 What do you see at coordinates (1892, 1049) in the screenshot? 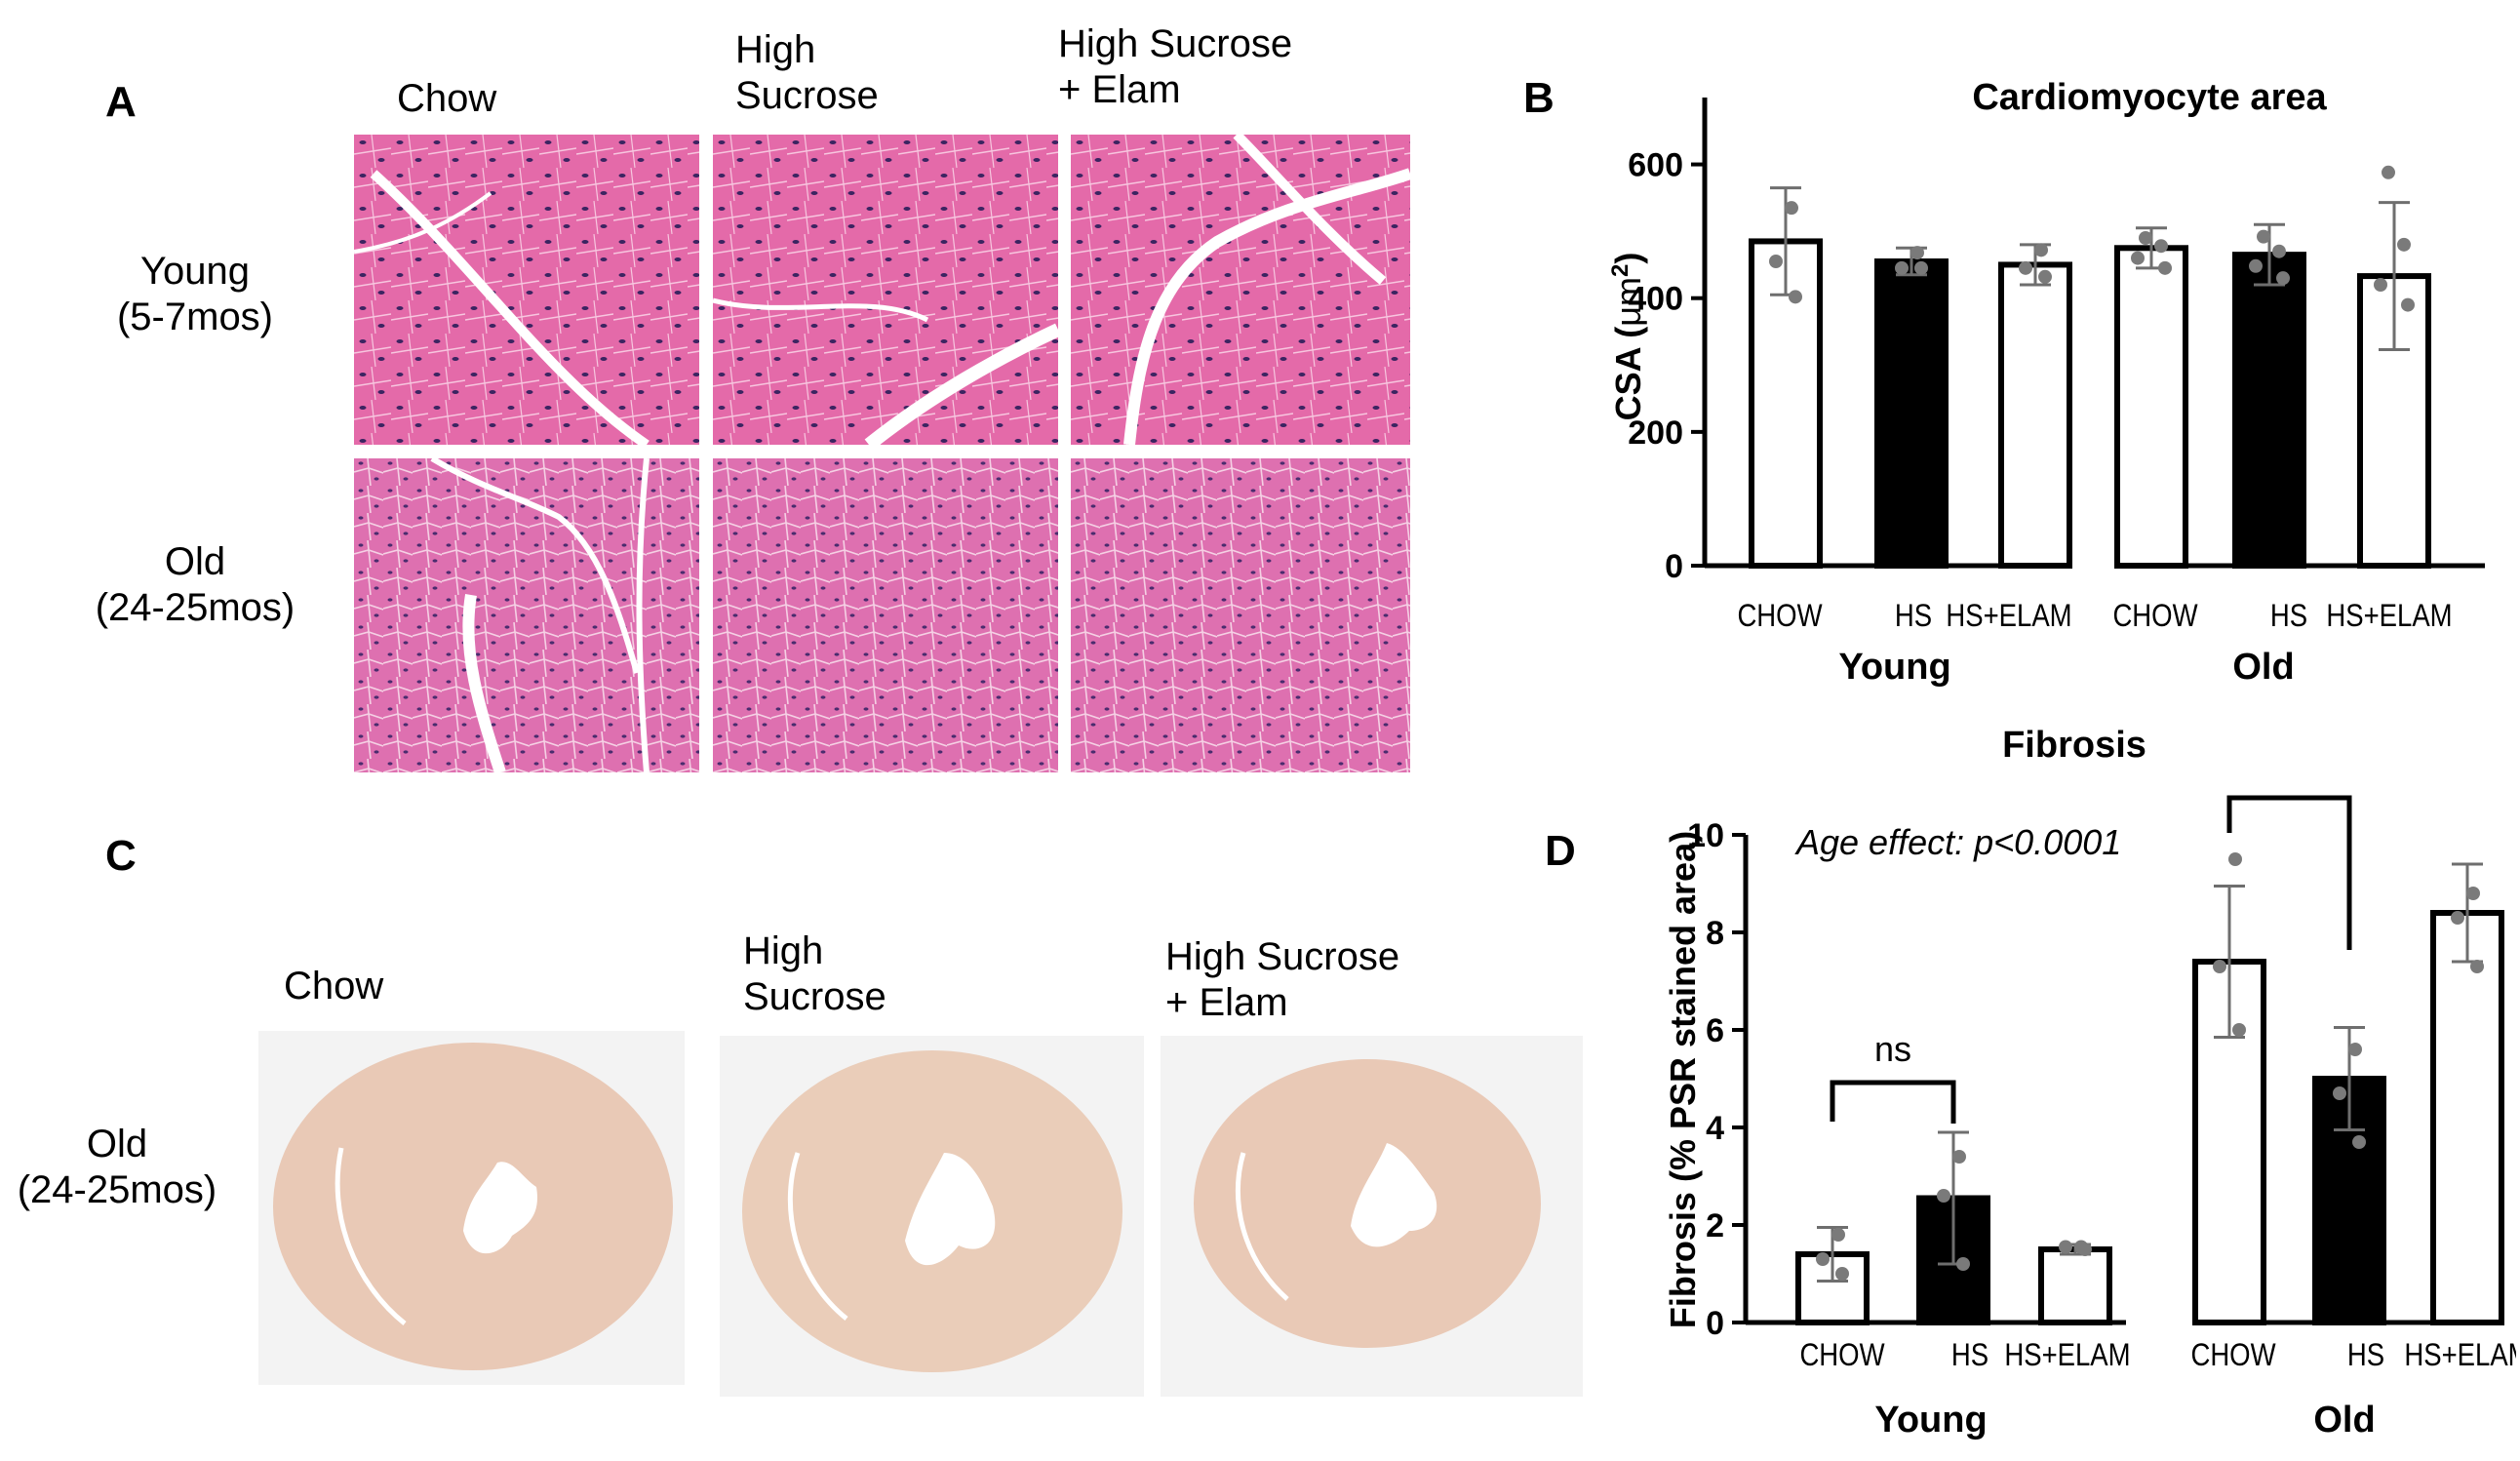
I see `significance-label: ns` at bounding box center [1892, 1049].